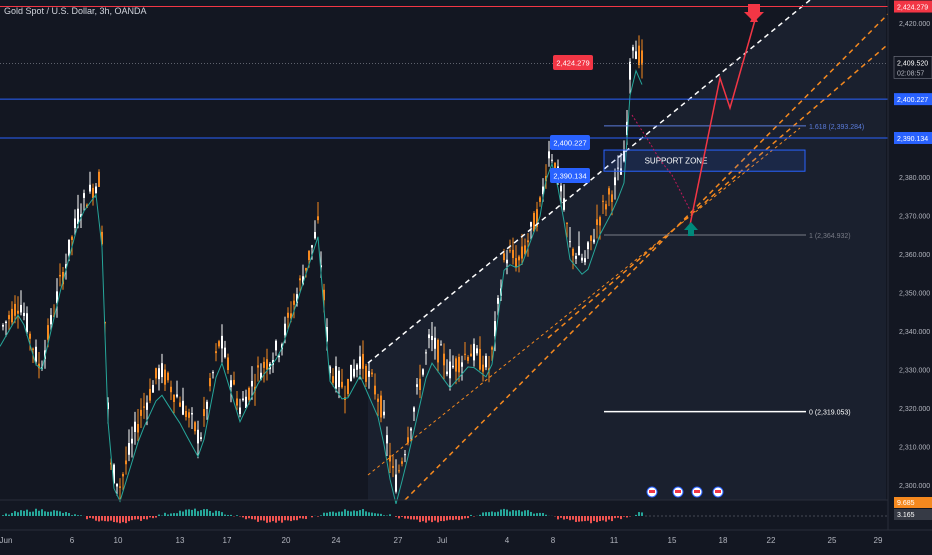 The image size is (932, 555). What do you see at coordinates (6, 540) in the screenshot?
I see `x-tick-label: Jun` at bounding box center [6, 540].